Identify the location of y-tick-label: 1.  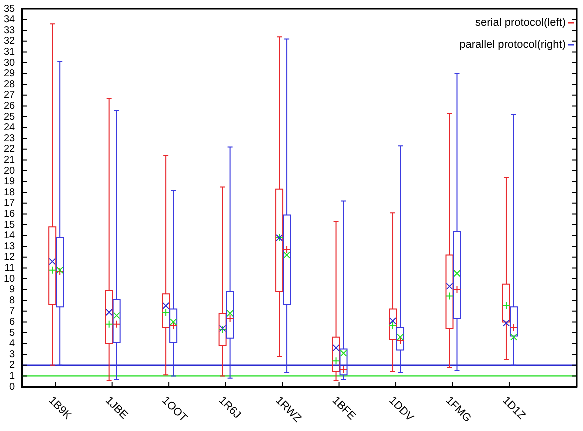
(13, 376).